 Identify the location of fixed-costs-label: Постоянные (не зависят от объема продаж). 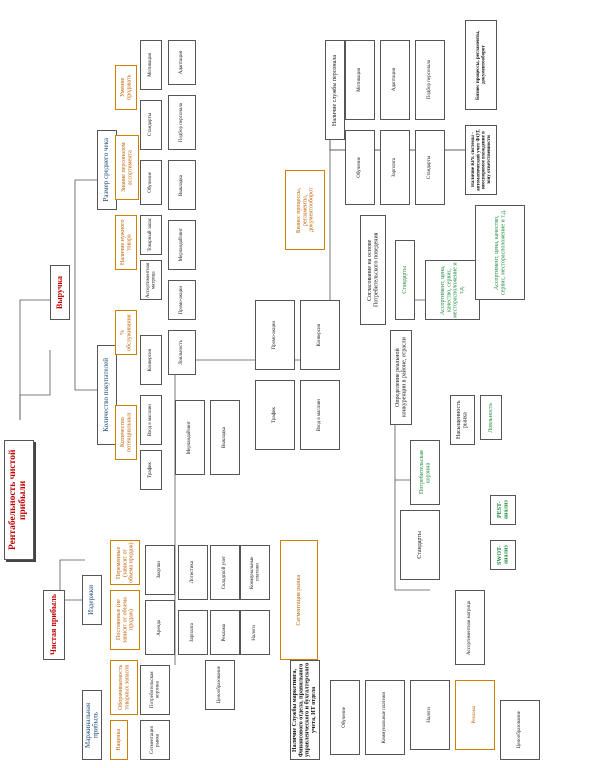
(125, 620).